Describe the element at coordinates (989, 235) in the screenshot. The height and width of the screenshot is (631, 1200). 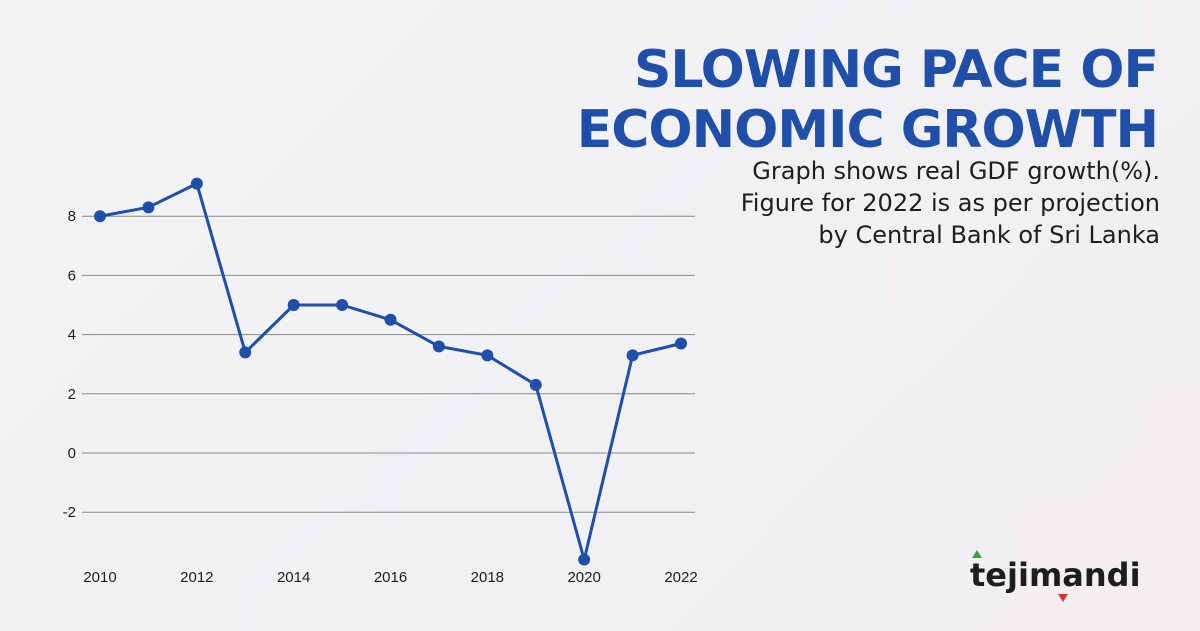
I see `subtitle-line-3: by Central Bank of Sri Lanka` at that location.